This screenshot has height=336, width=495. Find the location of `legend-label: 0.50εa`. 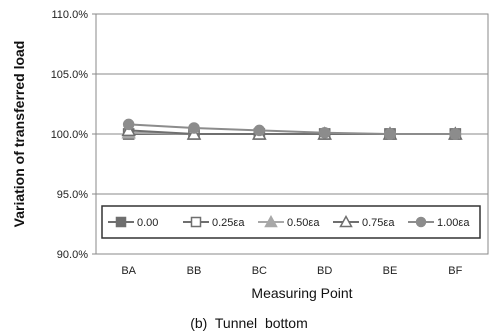

legend-label: 0.50εa is located at coordinates (303, 223).